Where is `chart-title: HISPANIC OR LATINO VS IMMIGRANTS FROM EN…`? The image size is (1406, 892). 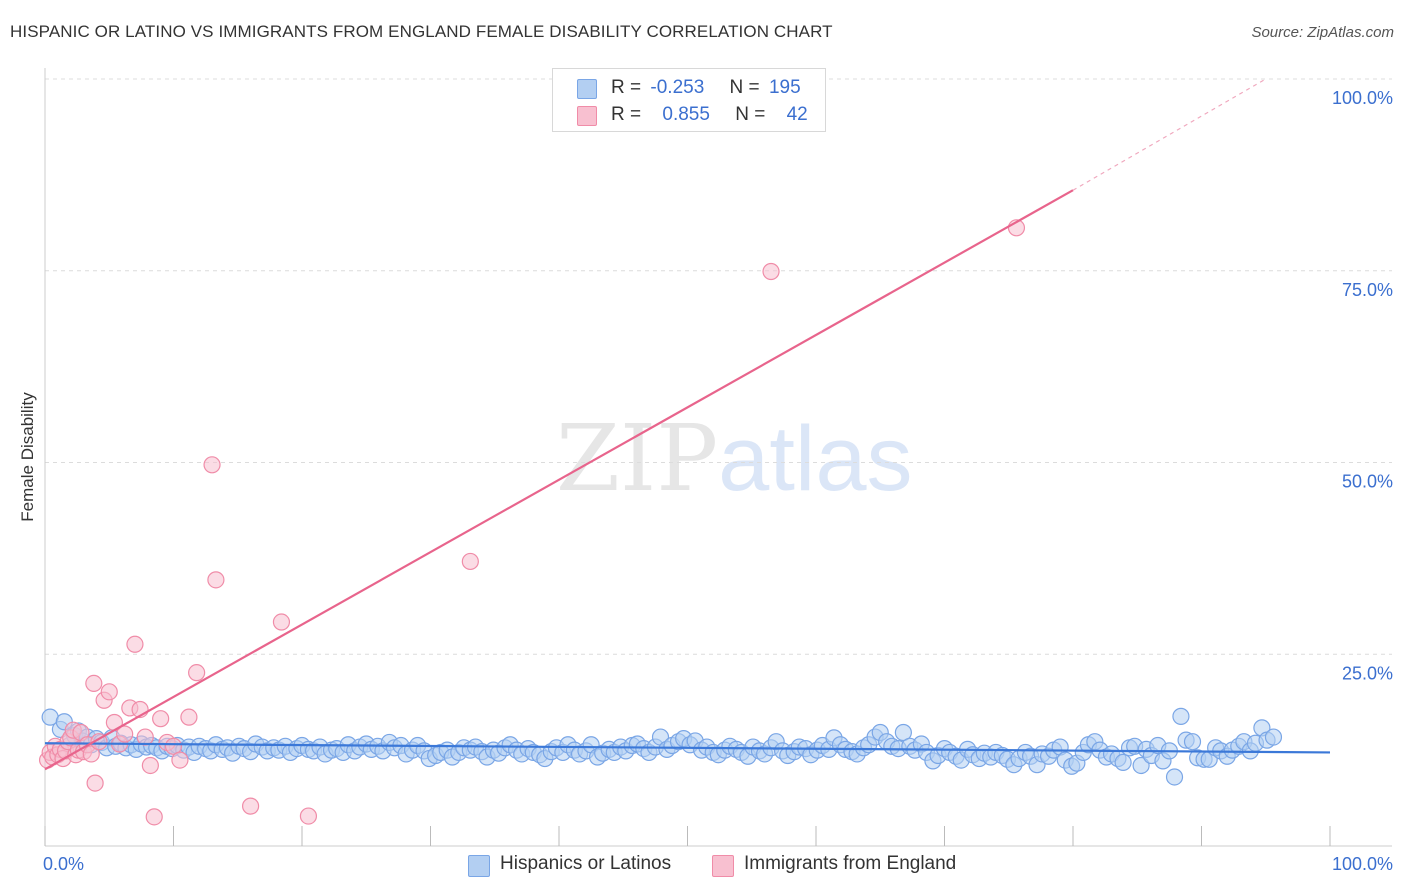 chart-title: HISPANIC OR LATINO VS IMMIGRANTS FROM EN… is located at coordinates (421, 31).